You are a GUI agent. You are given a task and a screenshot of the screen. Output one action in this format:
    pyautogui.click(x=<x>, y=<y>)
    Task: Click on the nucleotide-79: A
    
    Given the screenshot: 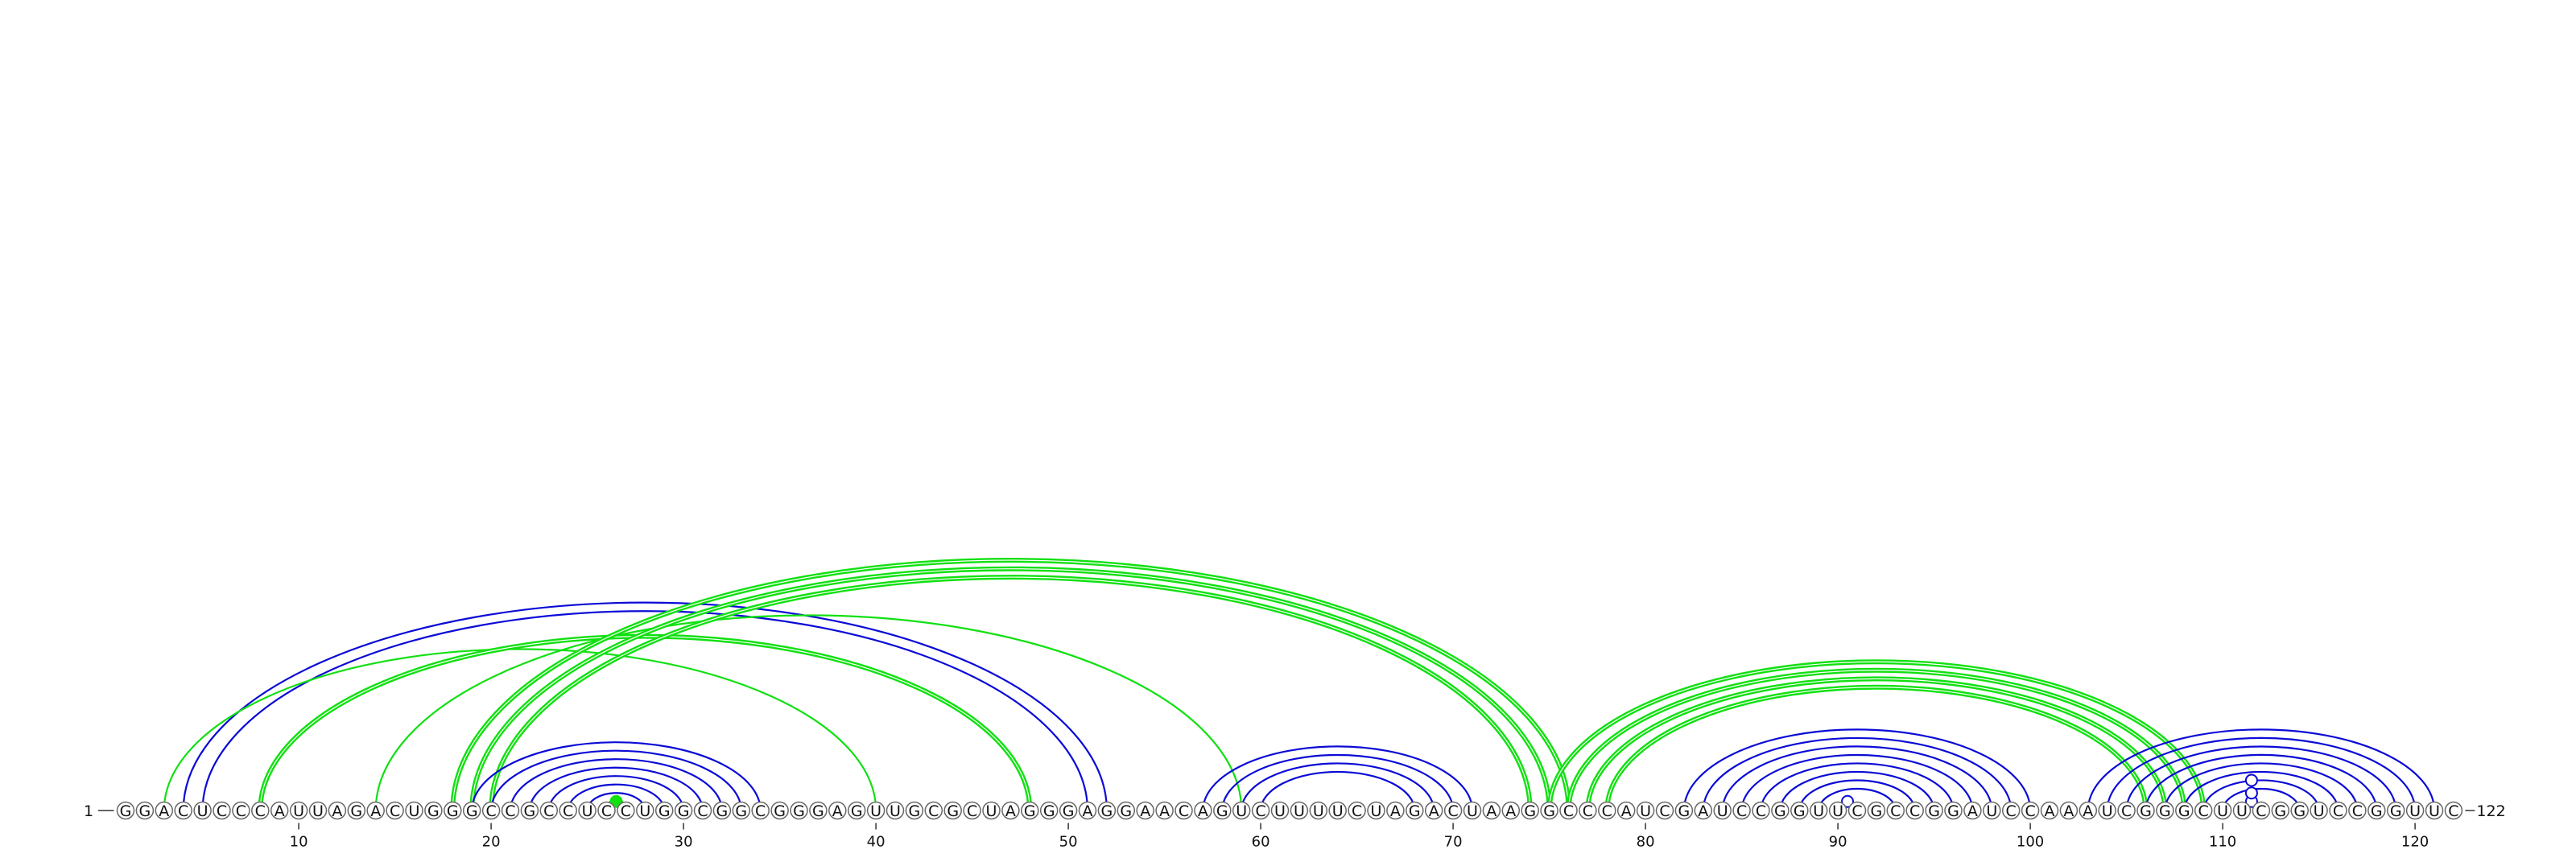 What is the action you would take?
    pyautogui.click(x=1626, y=811)
    